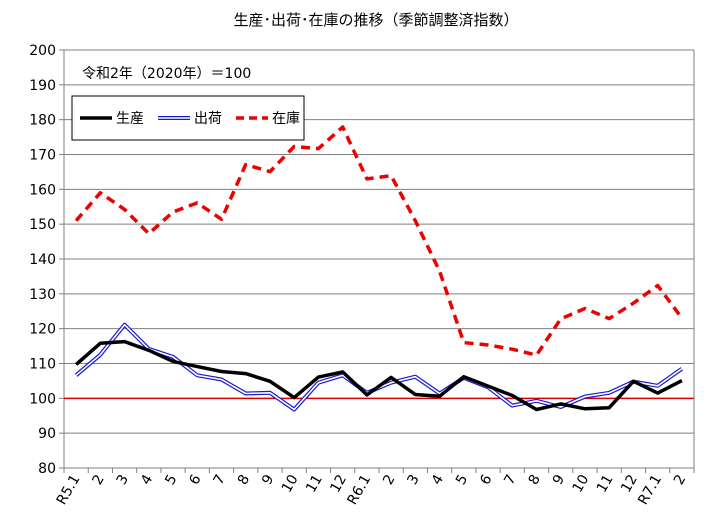 Image resolution: width=716 pixels, height=512 pixels. What do you see at coordinates (42, 121) in the screenshot?
I see `y-tick-label: 180` at bounding box center [42, 121].